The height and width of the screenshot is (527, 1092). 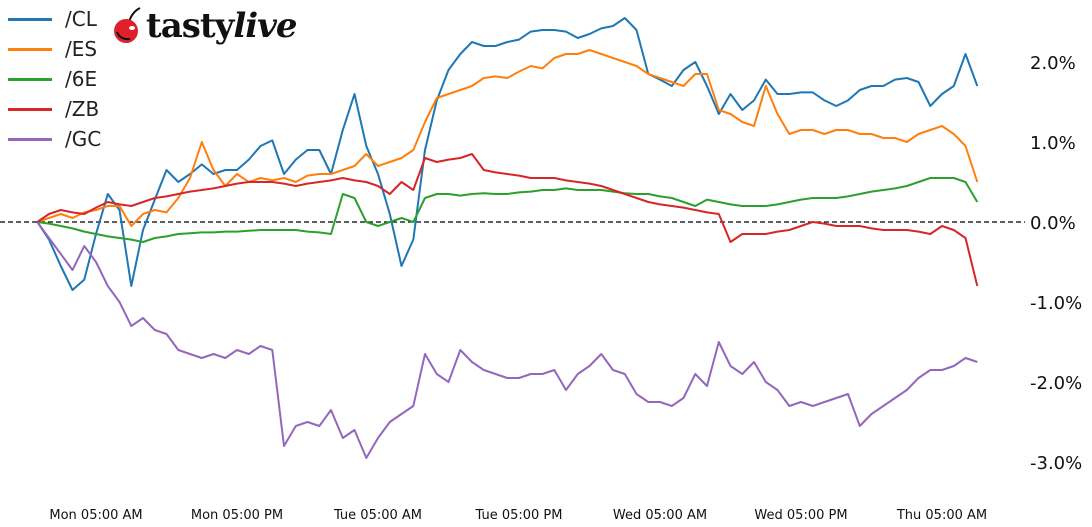 What do you see at coordinates (82, 109) in the screenshot?
I see `legend-label: /ZB` at bounding box center [82, 109].